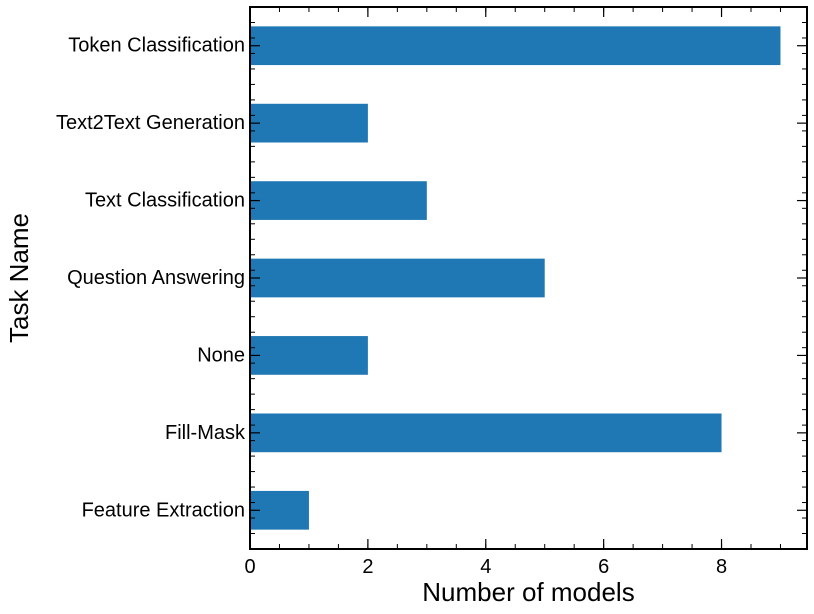  What do you see at coordinates (163, 510) in the screenshot?
I see `y-tick-label-feature-extraction: Feature Extraction` at bounding box center [163, 510].